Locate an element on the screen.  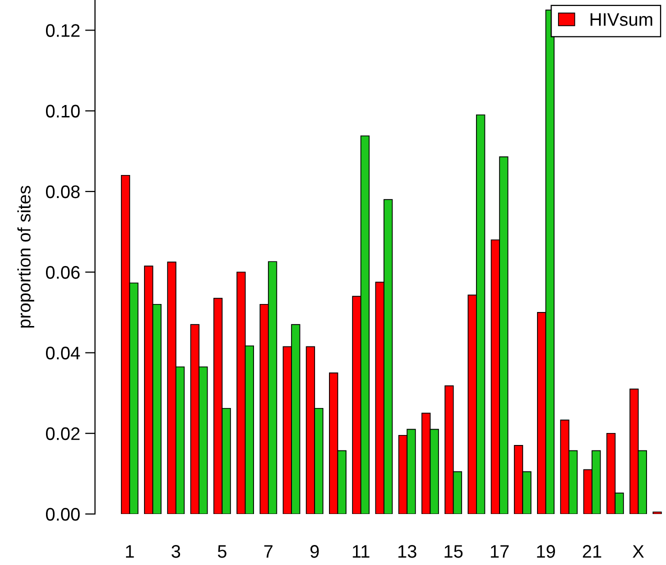
y-tick-label: 0.04 is located at coordinates (63, 353).